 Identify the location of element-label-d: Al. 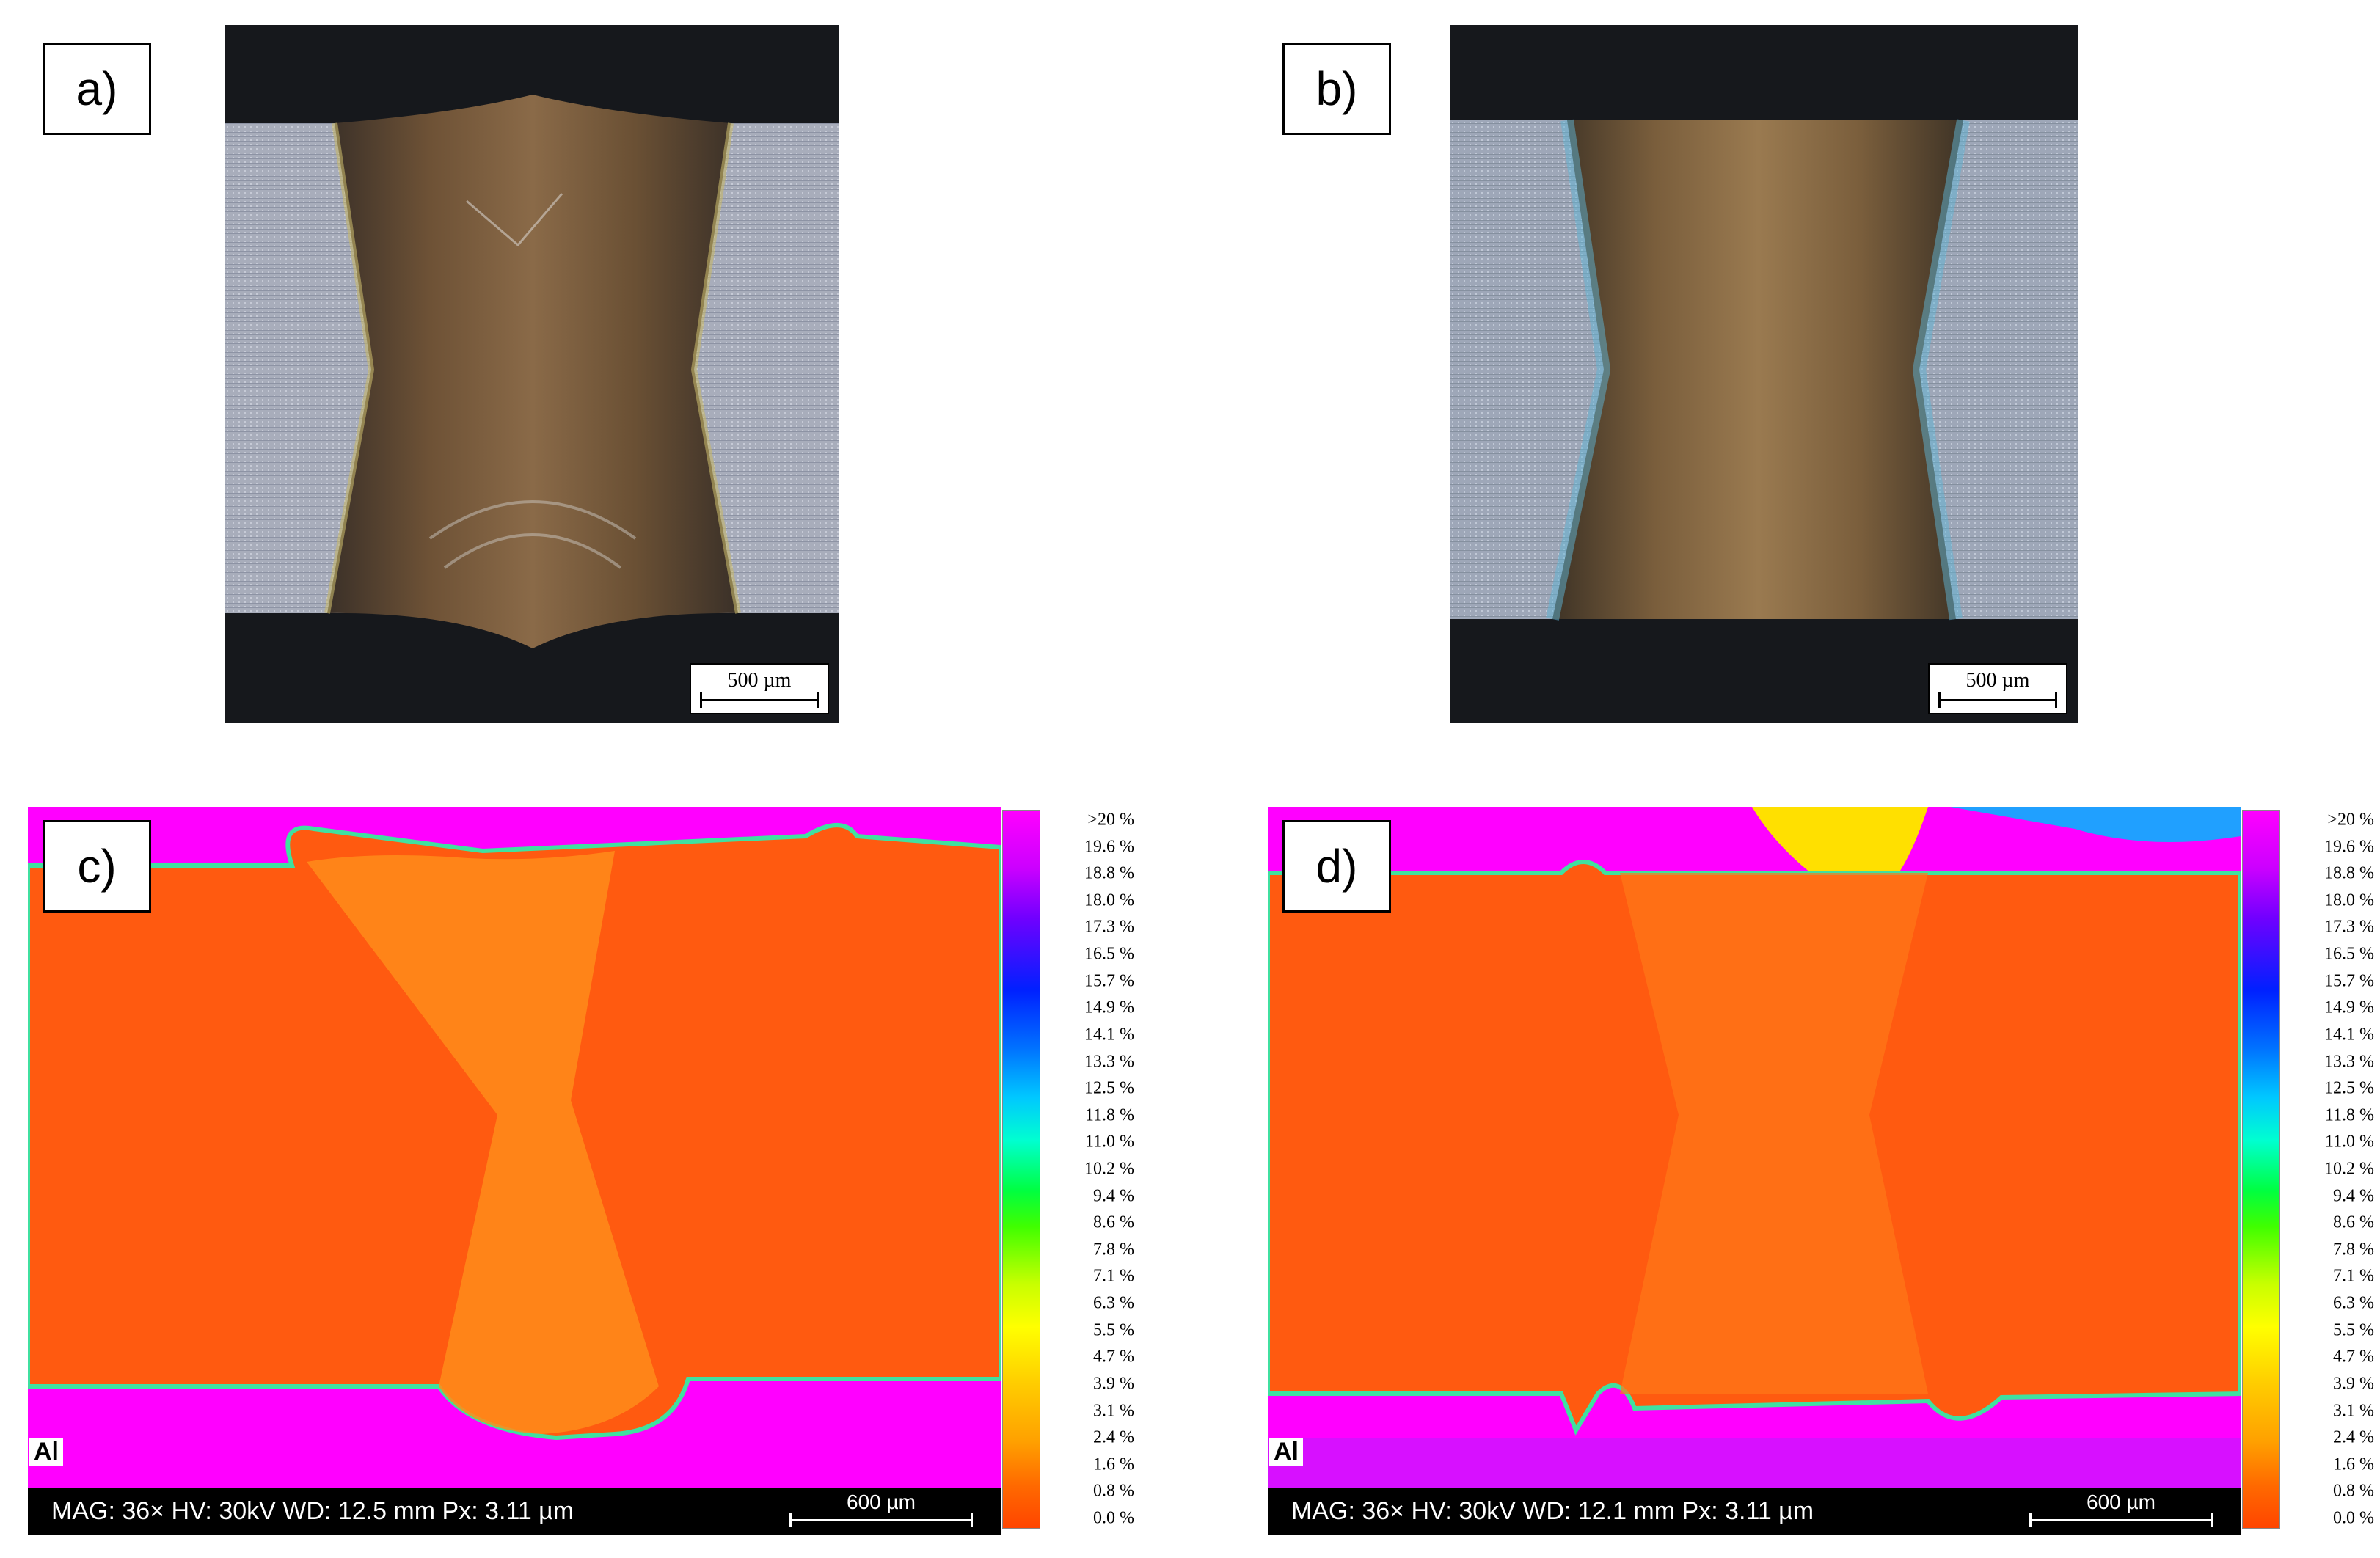
(1286, 1452).